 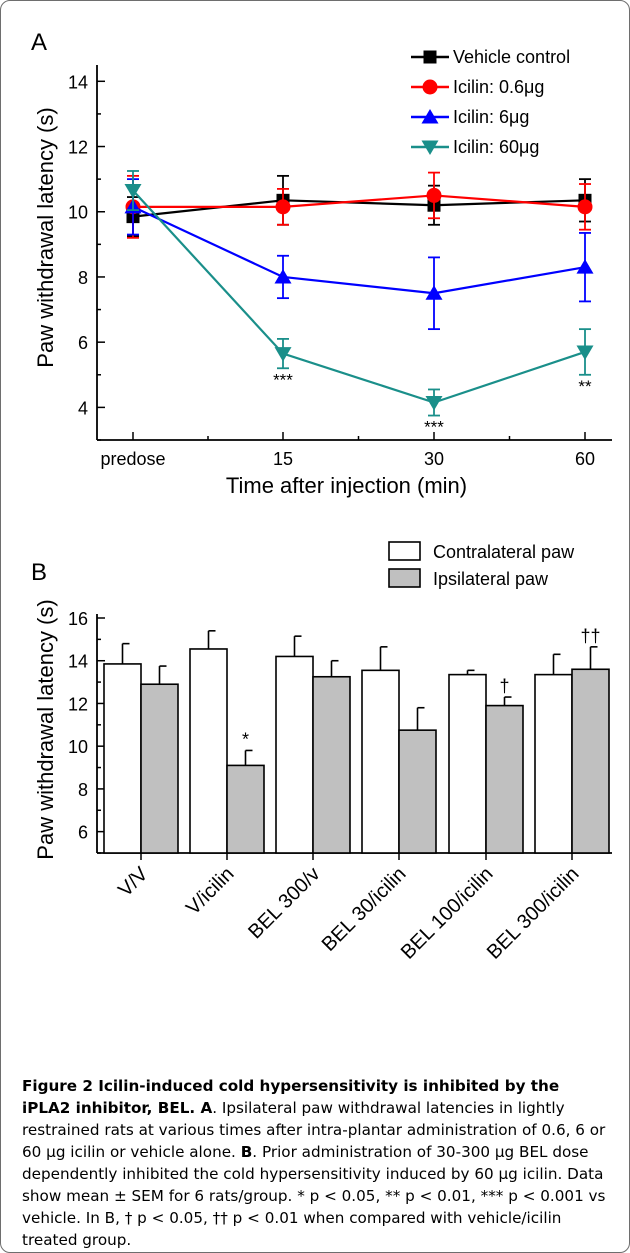 I want to click on x-tick-label: V/V, so click(x=133, y=882).